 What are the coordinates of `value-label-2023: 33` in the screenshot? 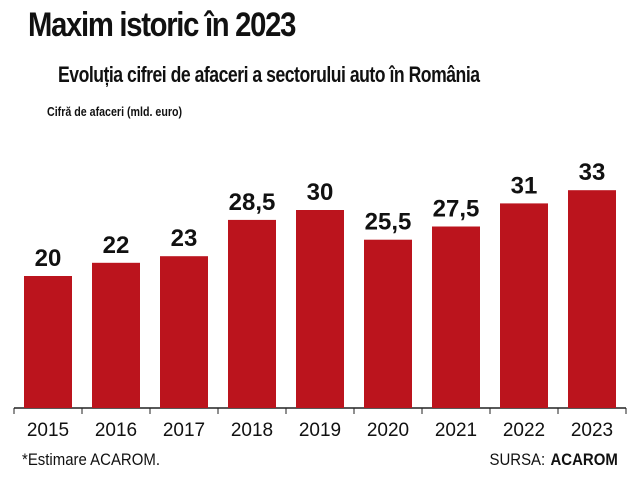 It's located at (592, 172).